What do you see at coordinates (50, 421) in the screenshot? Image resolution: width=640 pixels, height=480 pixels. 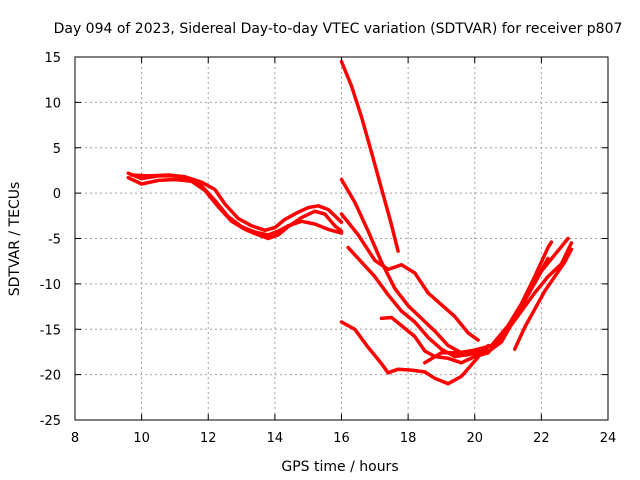 I see `y-tick-label: -25` at bounding box center [50, 421].